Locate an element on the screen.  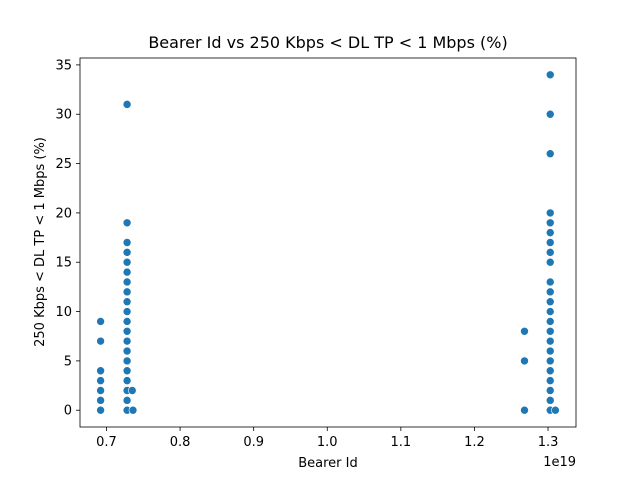
x-tick-label: 1.1 is located at coordinates (401, 442).